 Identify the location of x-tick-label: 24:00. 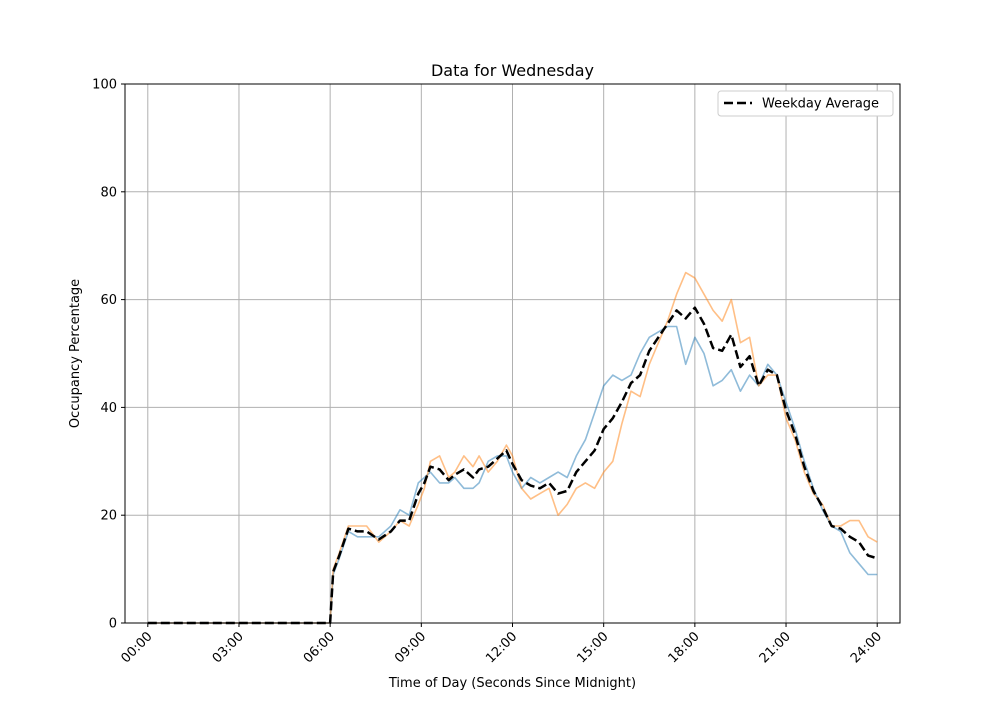
(866, 647).